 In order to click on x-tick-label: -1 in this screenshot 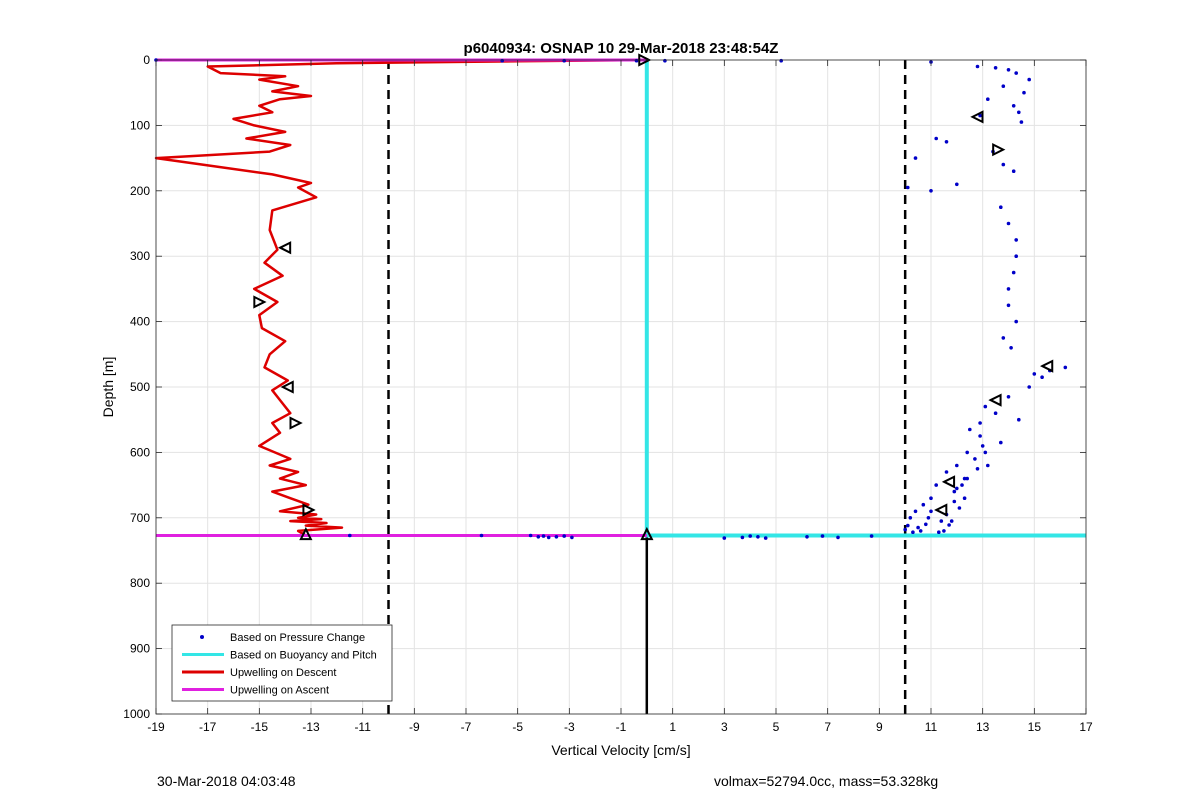, I will do `click(621, 727)`.